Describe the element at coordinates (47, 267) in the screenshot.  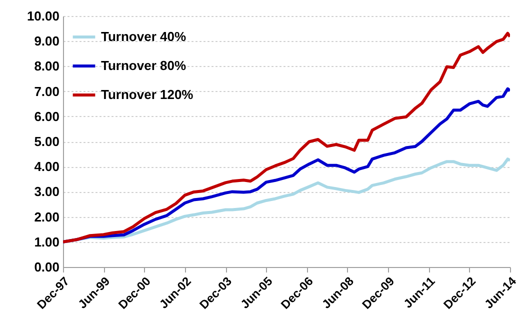
I see `y-tick-label: 0.00` at that location.